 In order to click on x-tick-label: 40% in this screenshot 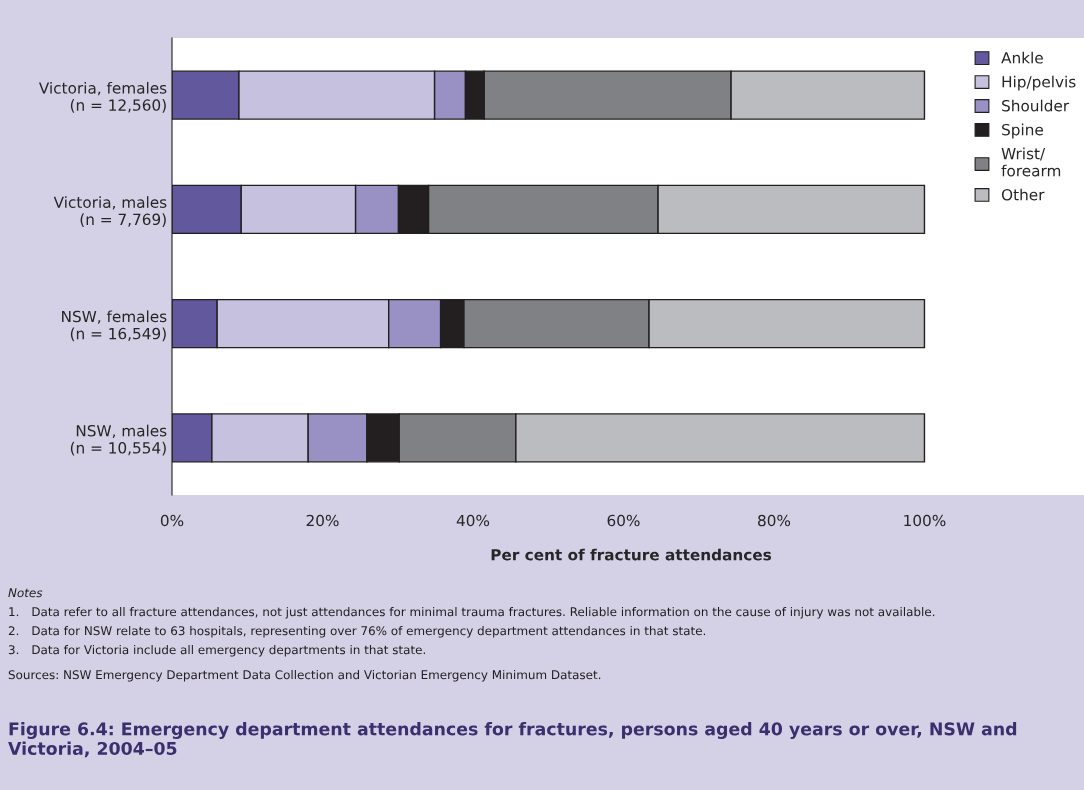, I will do `click(473, 520)`.